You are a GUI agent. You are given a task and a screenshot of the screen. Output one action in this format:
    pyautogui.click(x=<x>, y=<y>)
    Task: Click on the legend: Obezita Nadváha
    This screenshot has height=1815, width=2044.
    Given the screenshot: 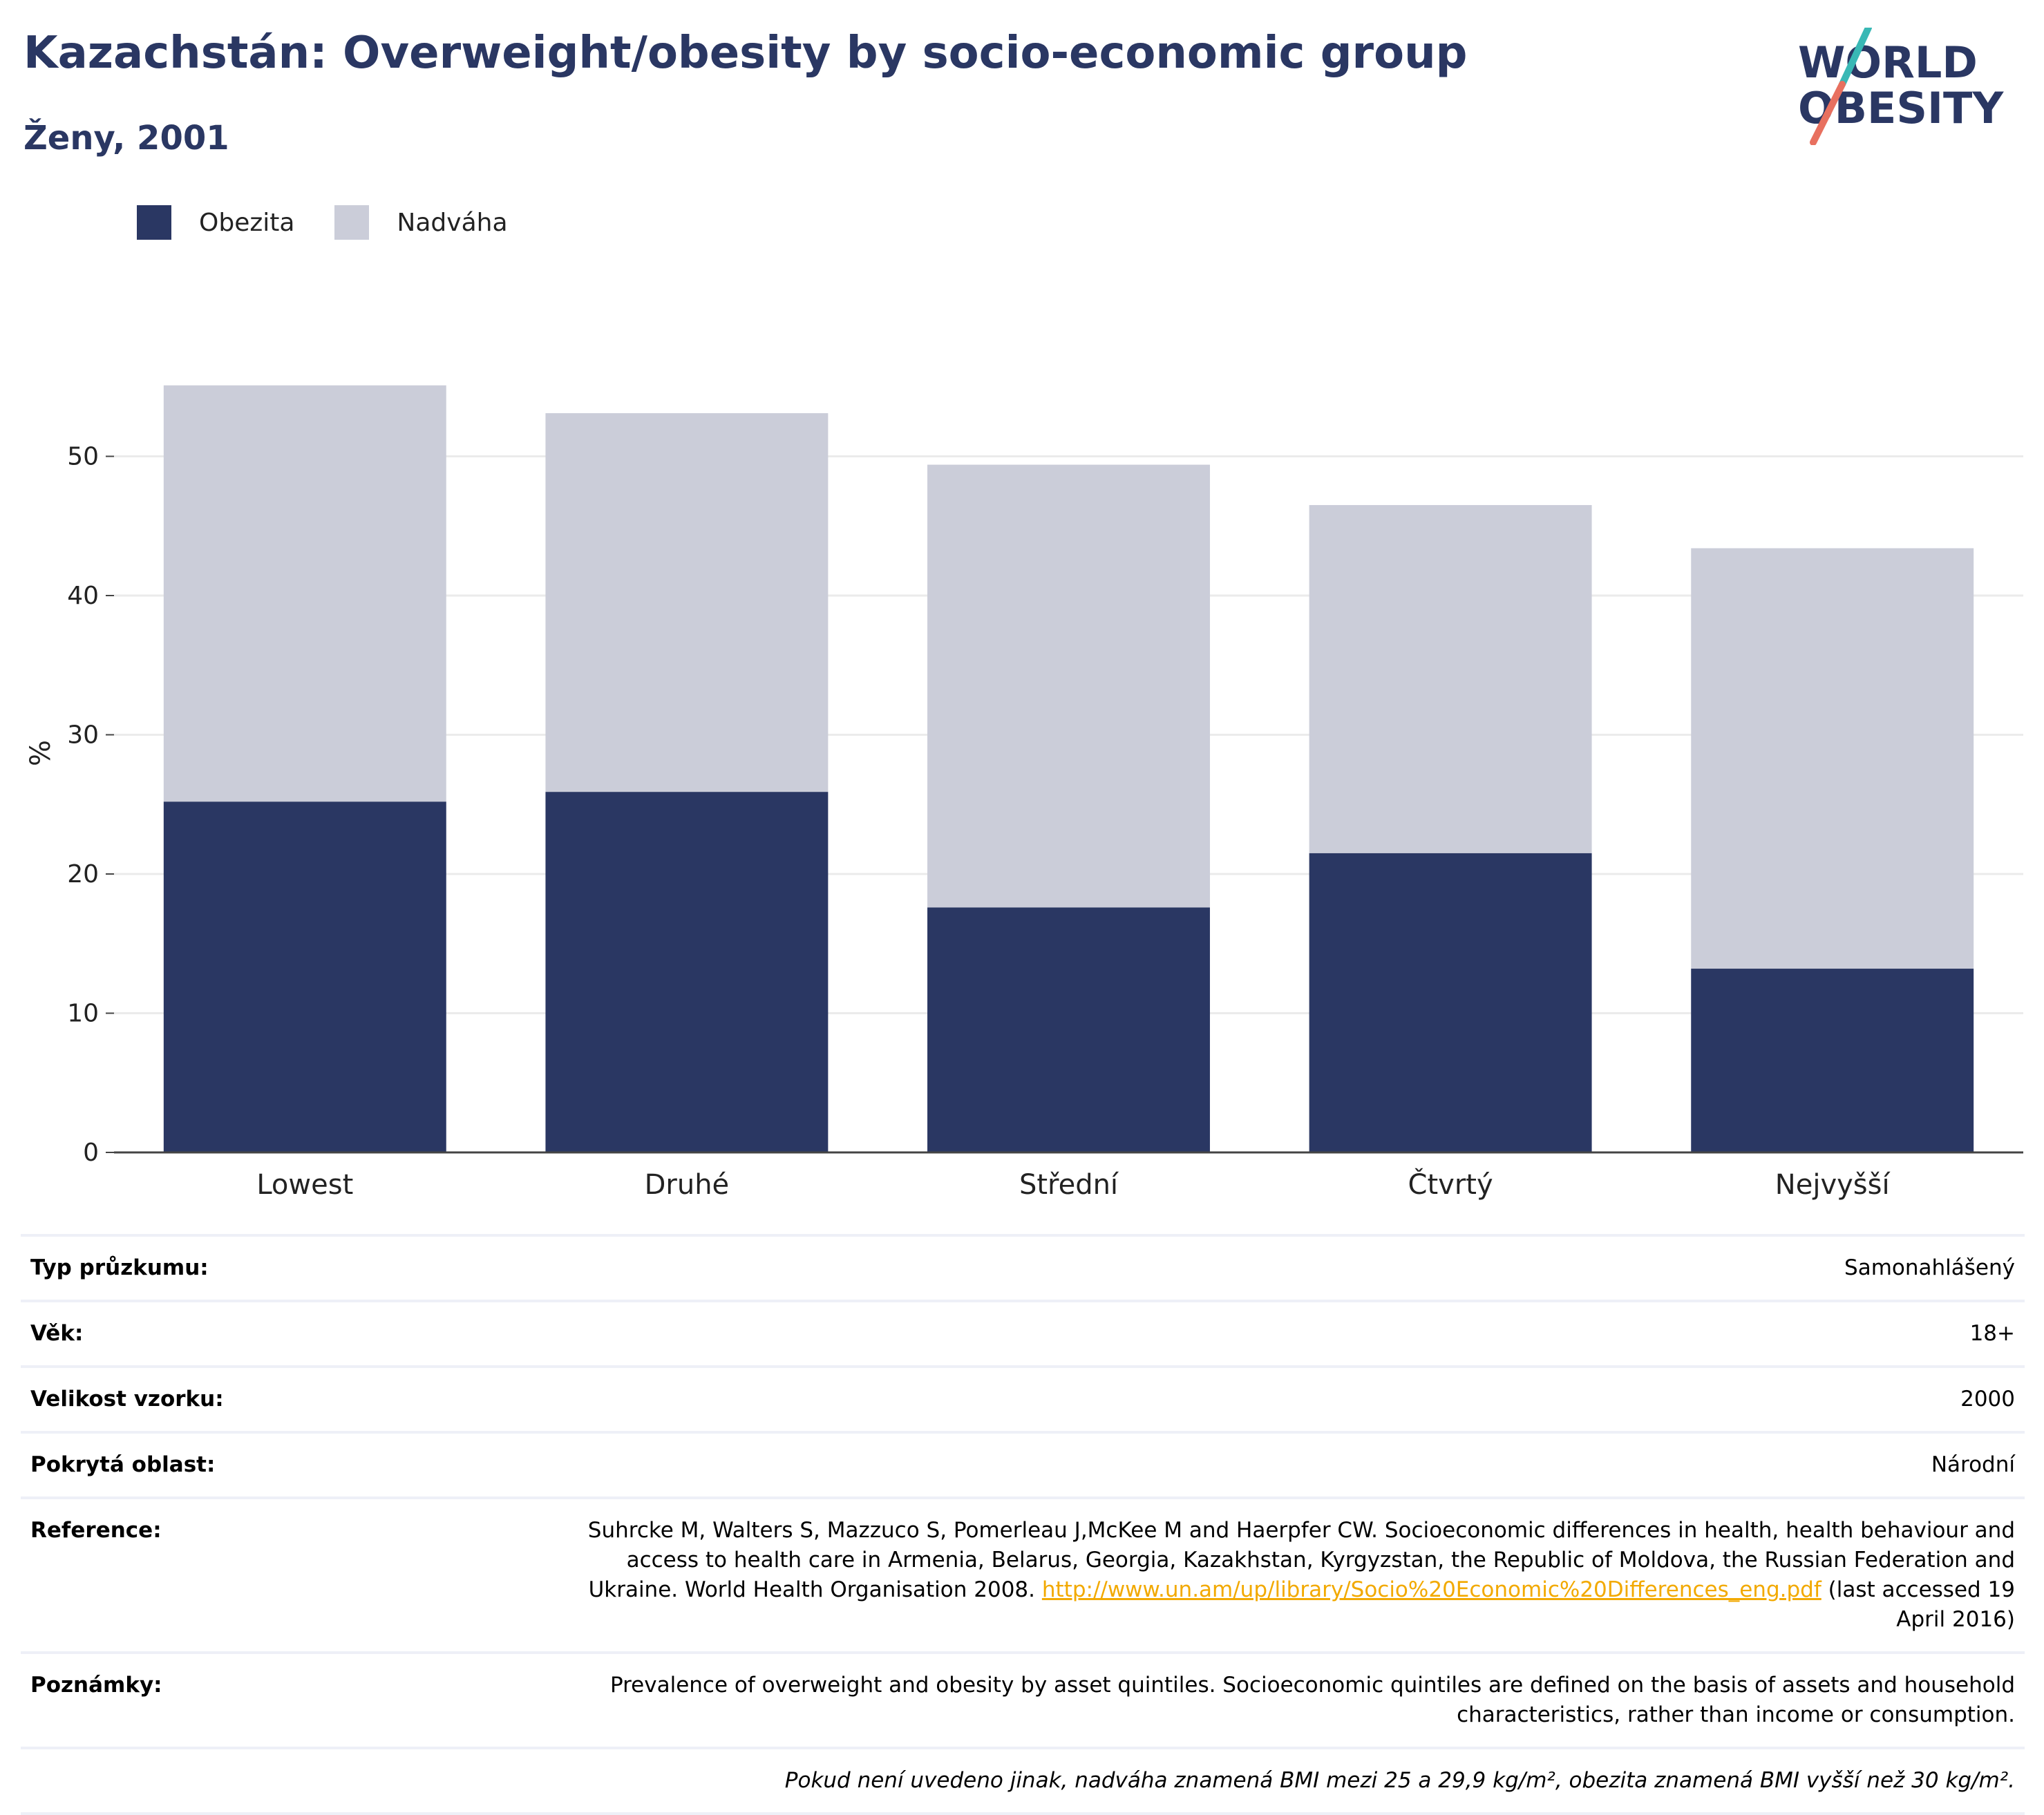 What is the action you would take?
    pyautogui.click(x=342, y=222)
    